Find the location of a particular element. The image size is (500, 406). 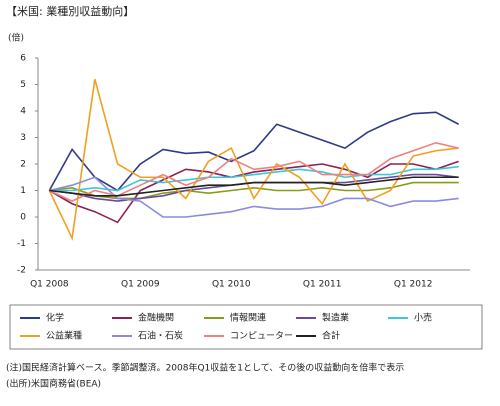

y-tick-label: 0 is located at coordinates (23, 218).